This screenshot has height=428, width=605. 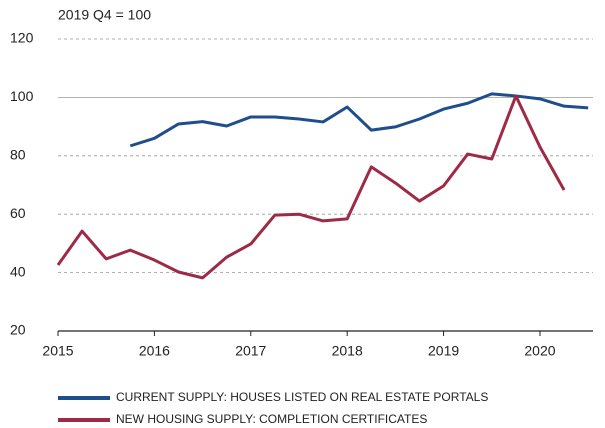 I want to click on data-line, so click(x=359, y=120).